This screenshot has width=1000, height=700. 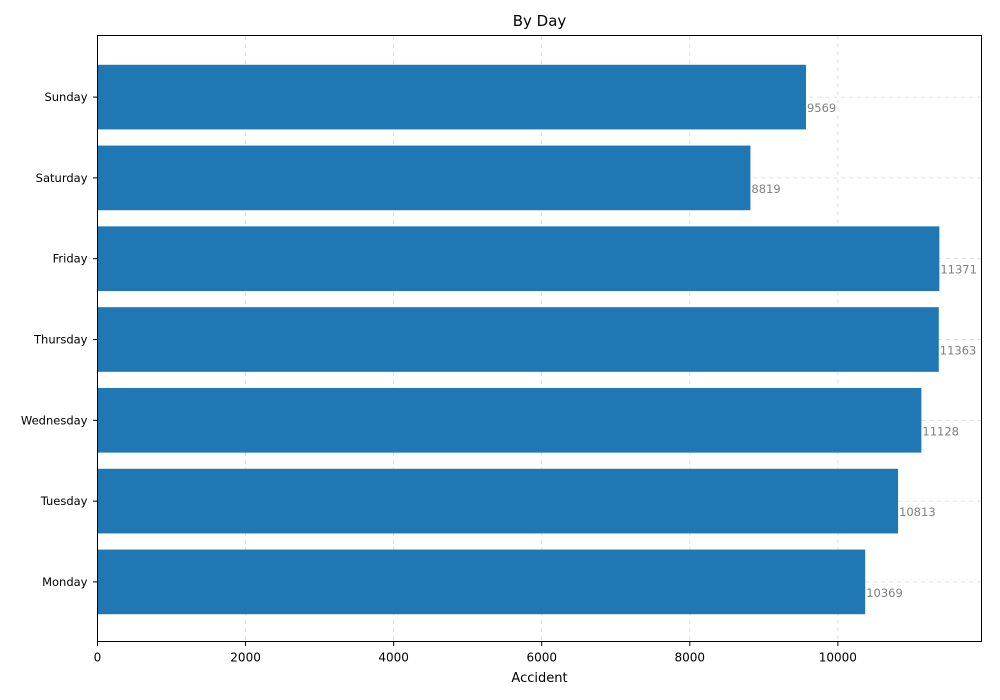 I want to click on y-tick-label: Friday, so click(x=70, y=259).